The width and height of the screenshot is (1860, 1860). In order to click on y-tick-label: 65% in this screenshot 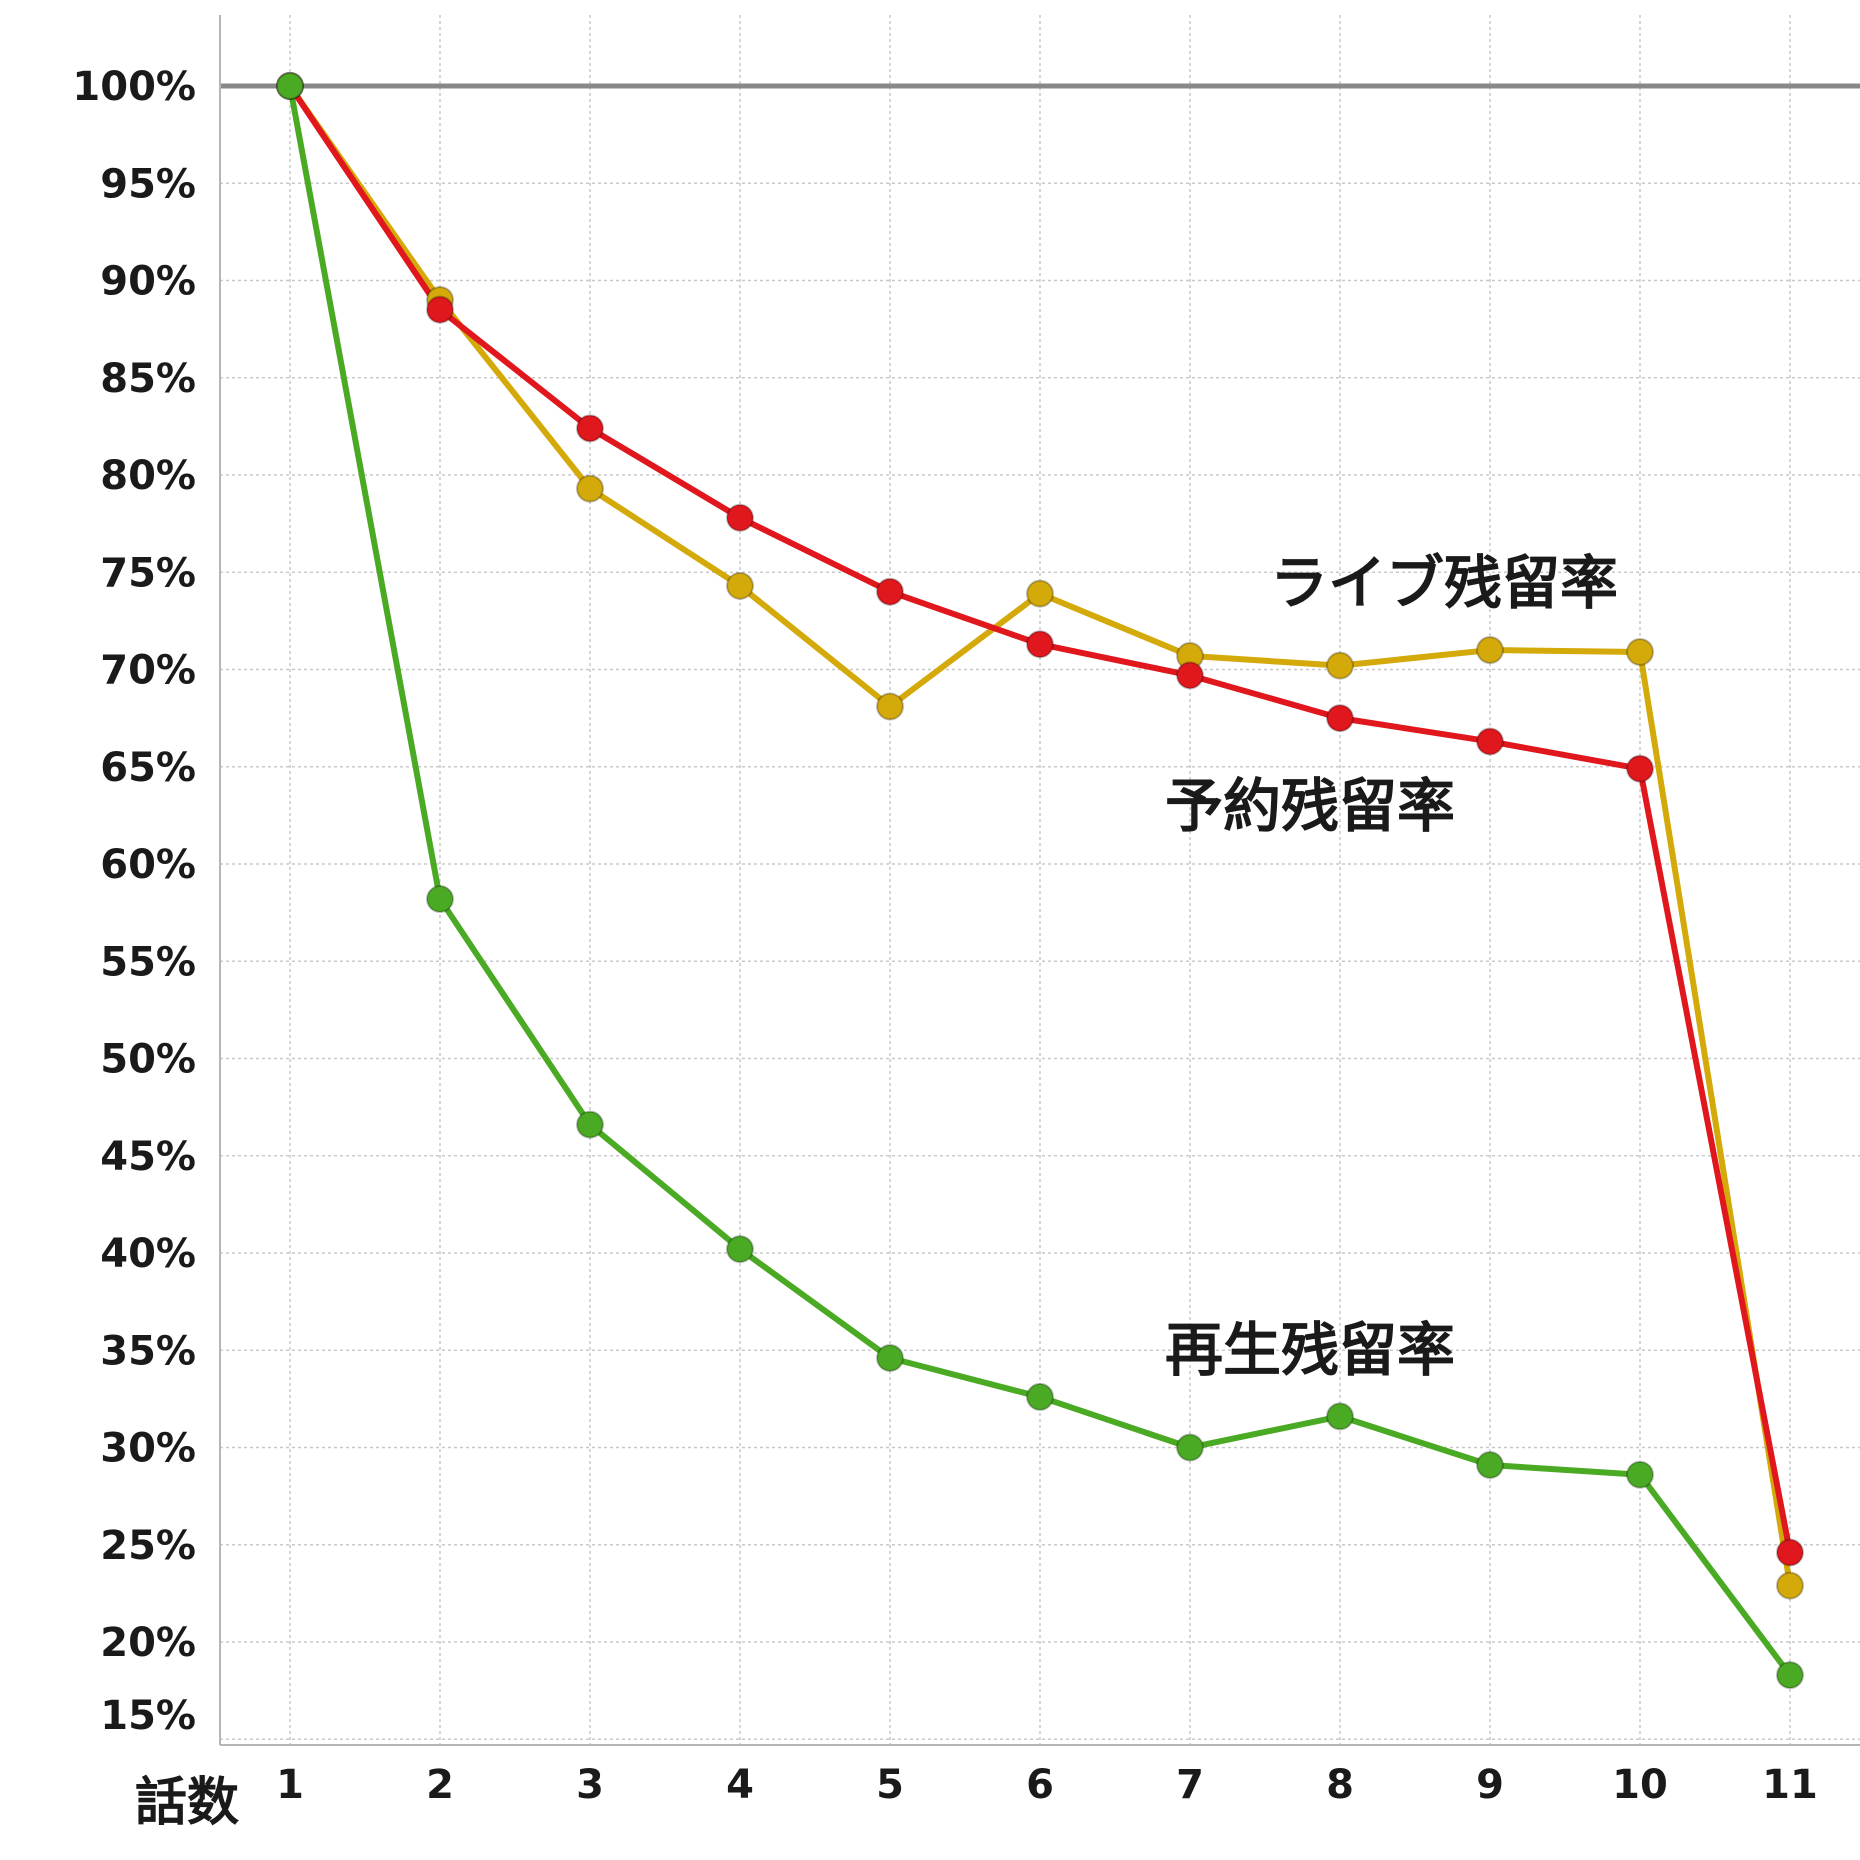, I will do `click(148, 768)`.